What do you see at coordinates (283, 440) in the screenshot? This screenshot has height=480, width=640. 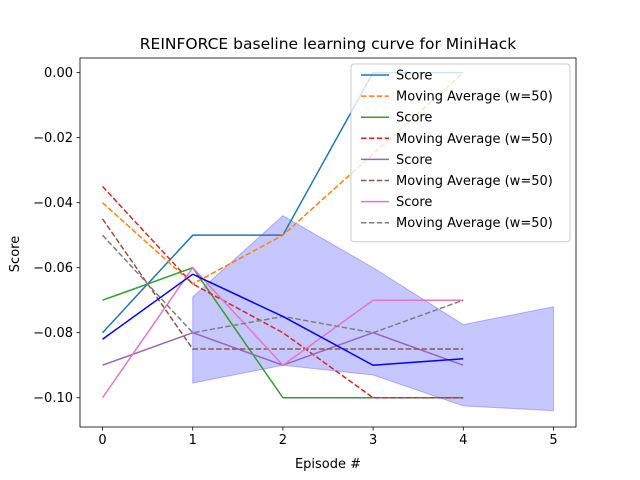 I see `x-tick-label: 2` at bounding box center [283, 440].